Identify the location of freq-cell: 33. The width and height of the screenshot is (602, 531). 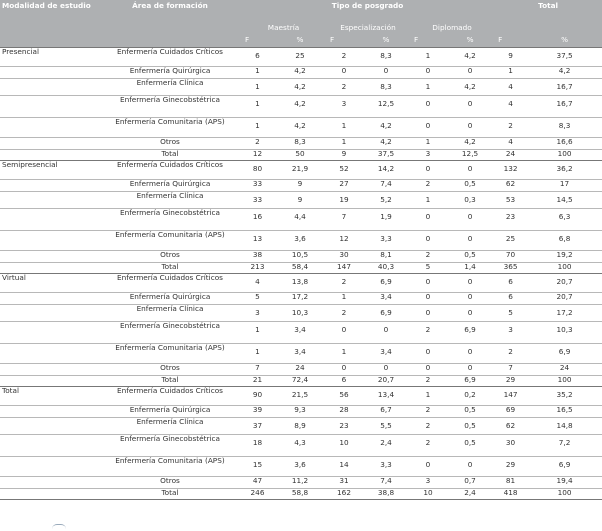
(257, 185).